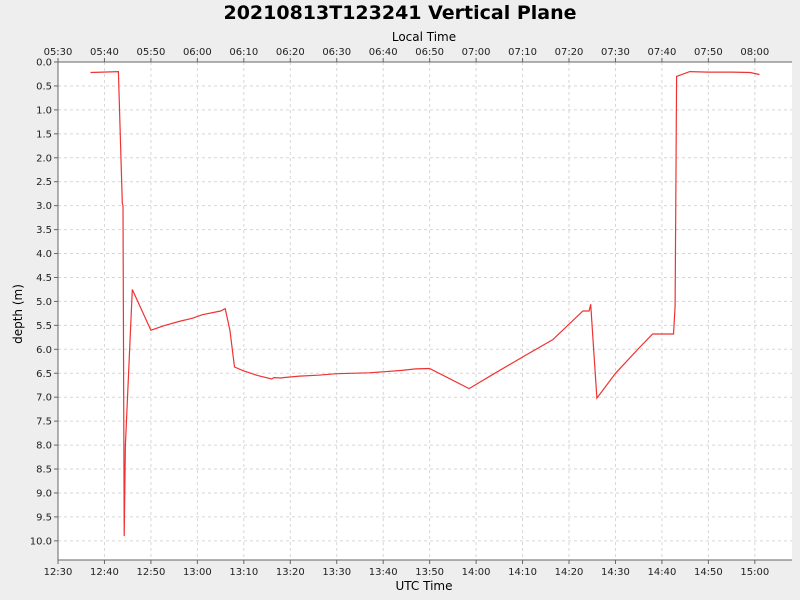 The height and width of the screenshot is (600, 800). I want to click on x-tick-label: 15:00, so click(754, 572).